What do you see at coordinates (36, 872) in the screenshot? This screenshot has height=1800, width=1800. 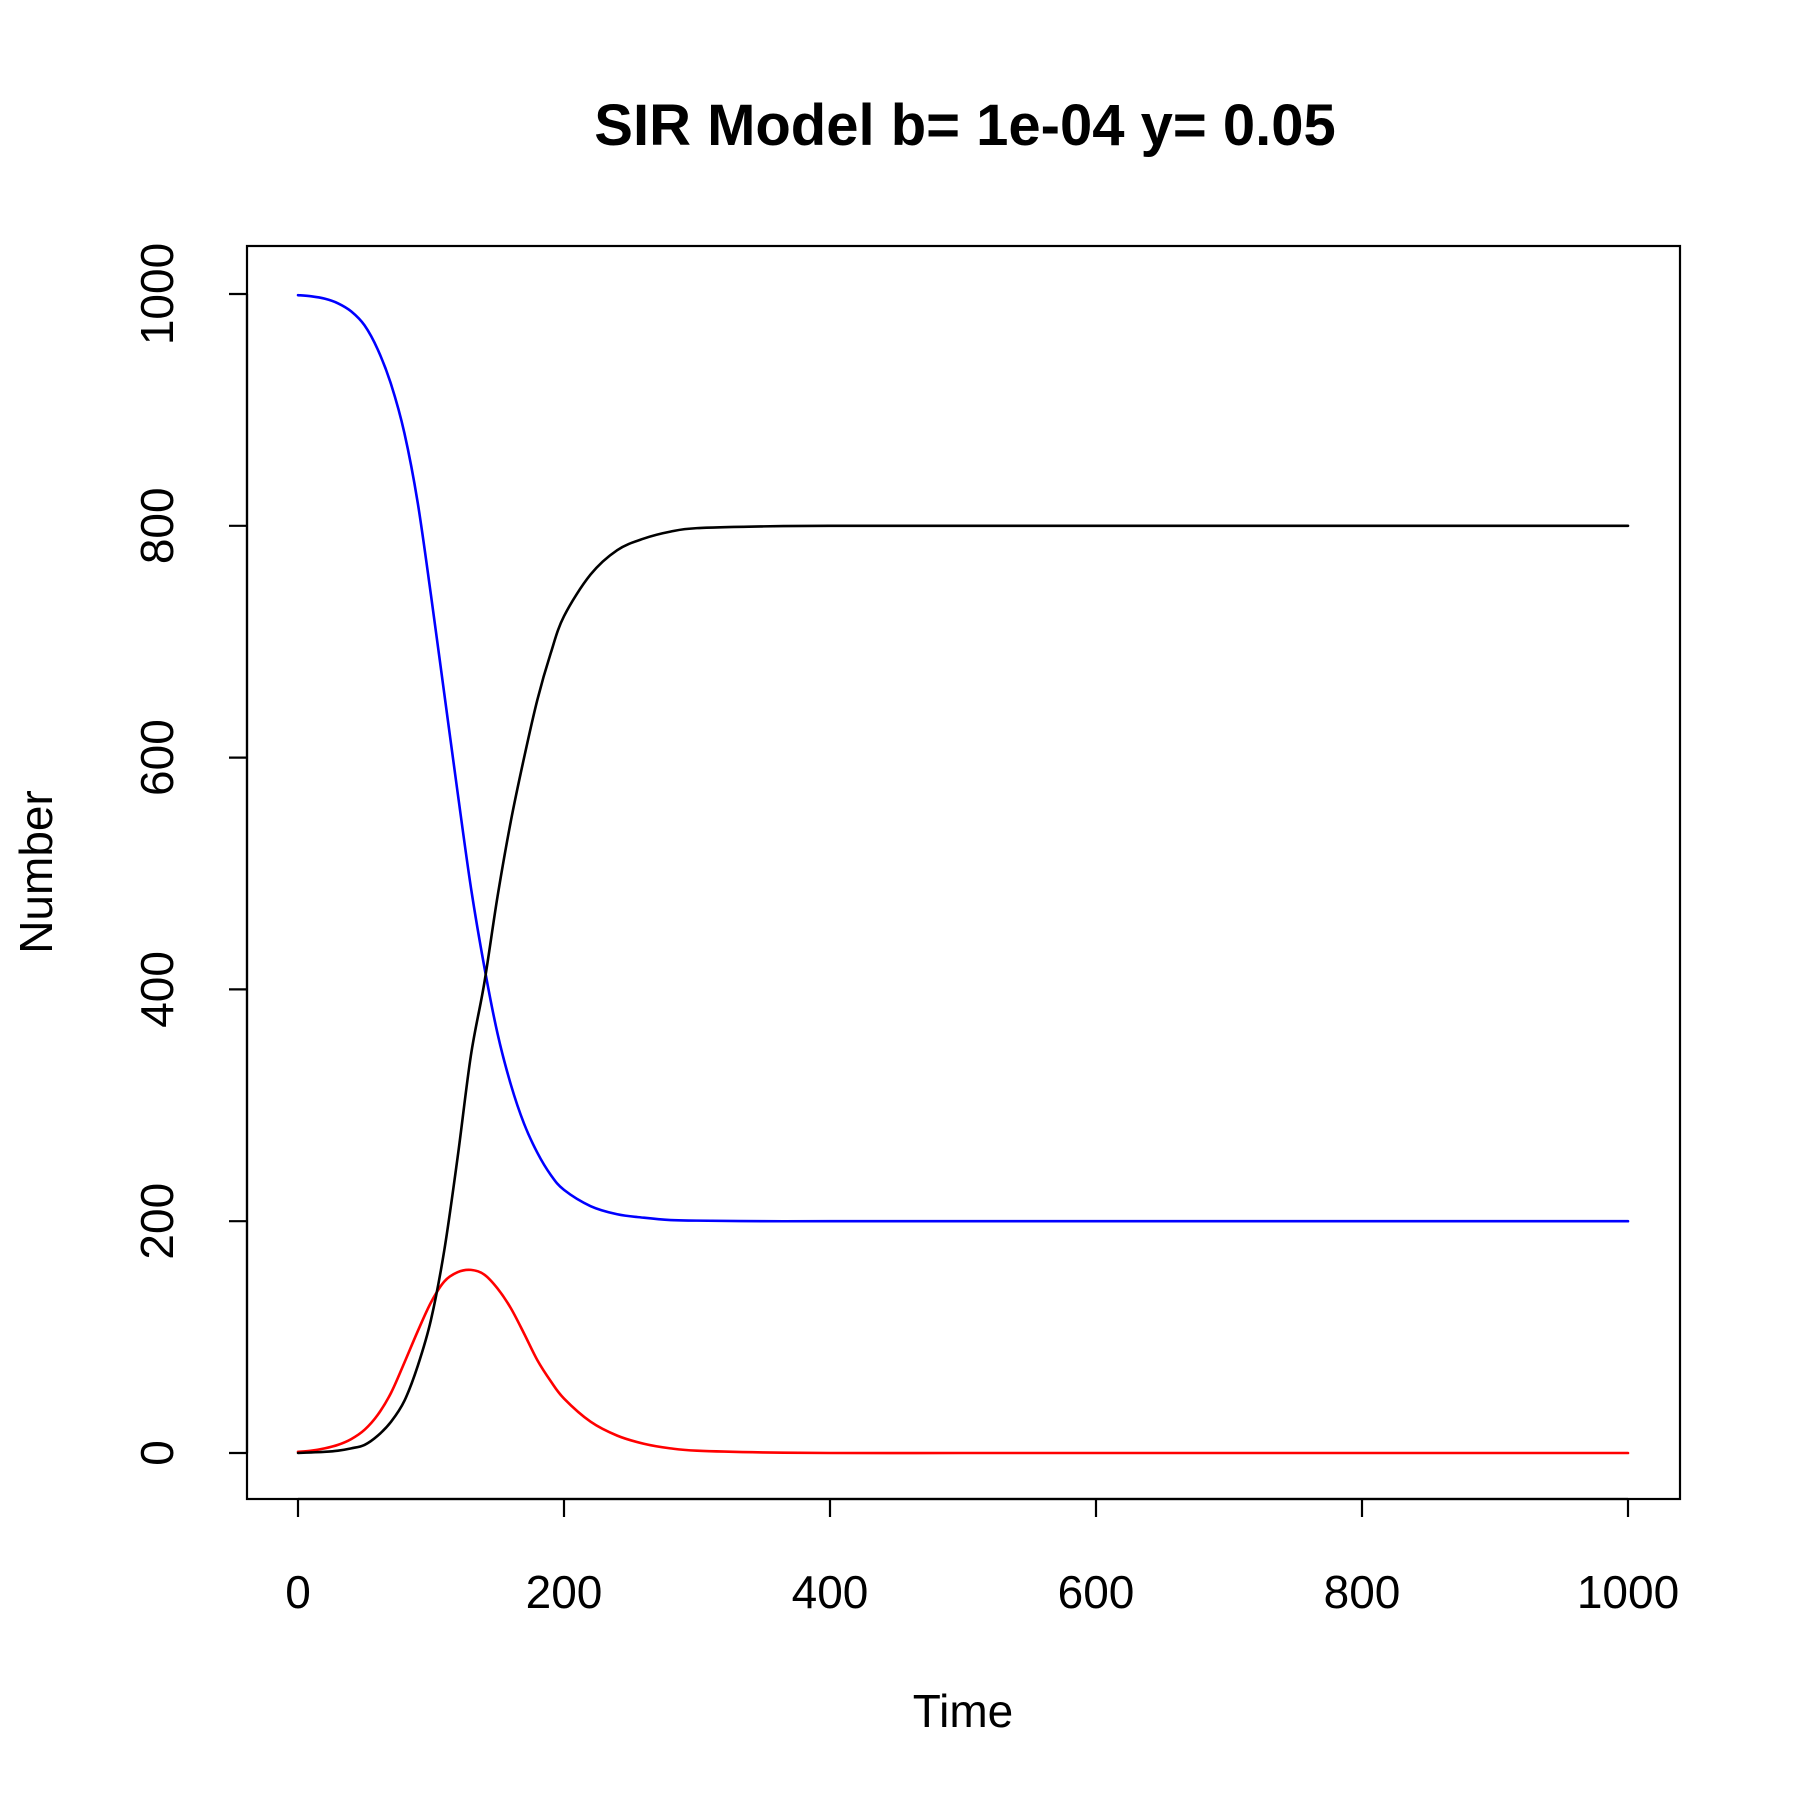 I see `y-axis-label: Number` at bounding box center [36, 872].